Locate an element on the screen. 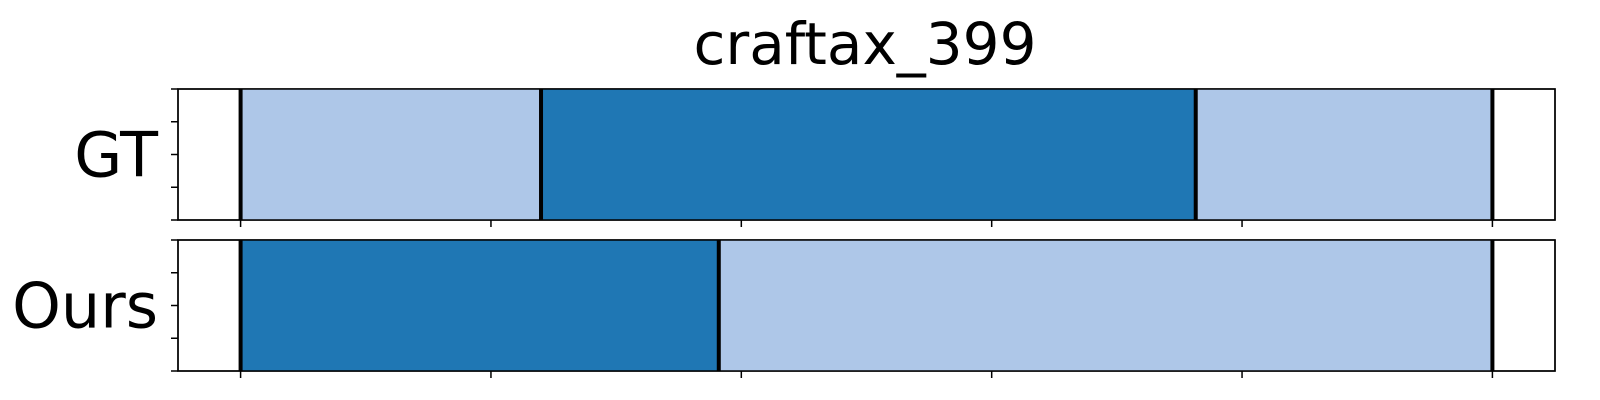 The height and width of the screenshot is (400, 1600). row-label-gt: GT is located at coordinates (116, 155).